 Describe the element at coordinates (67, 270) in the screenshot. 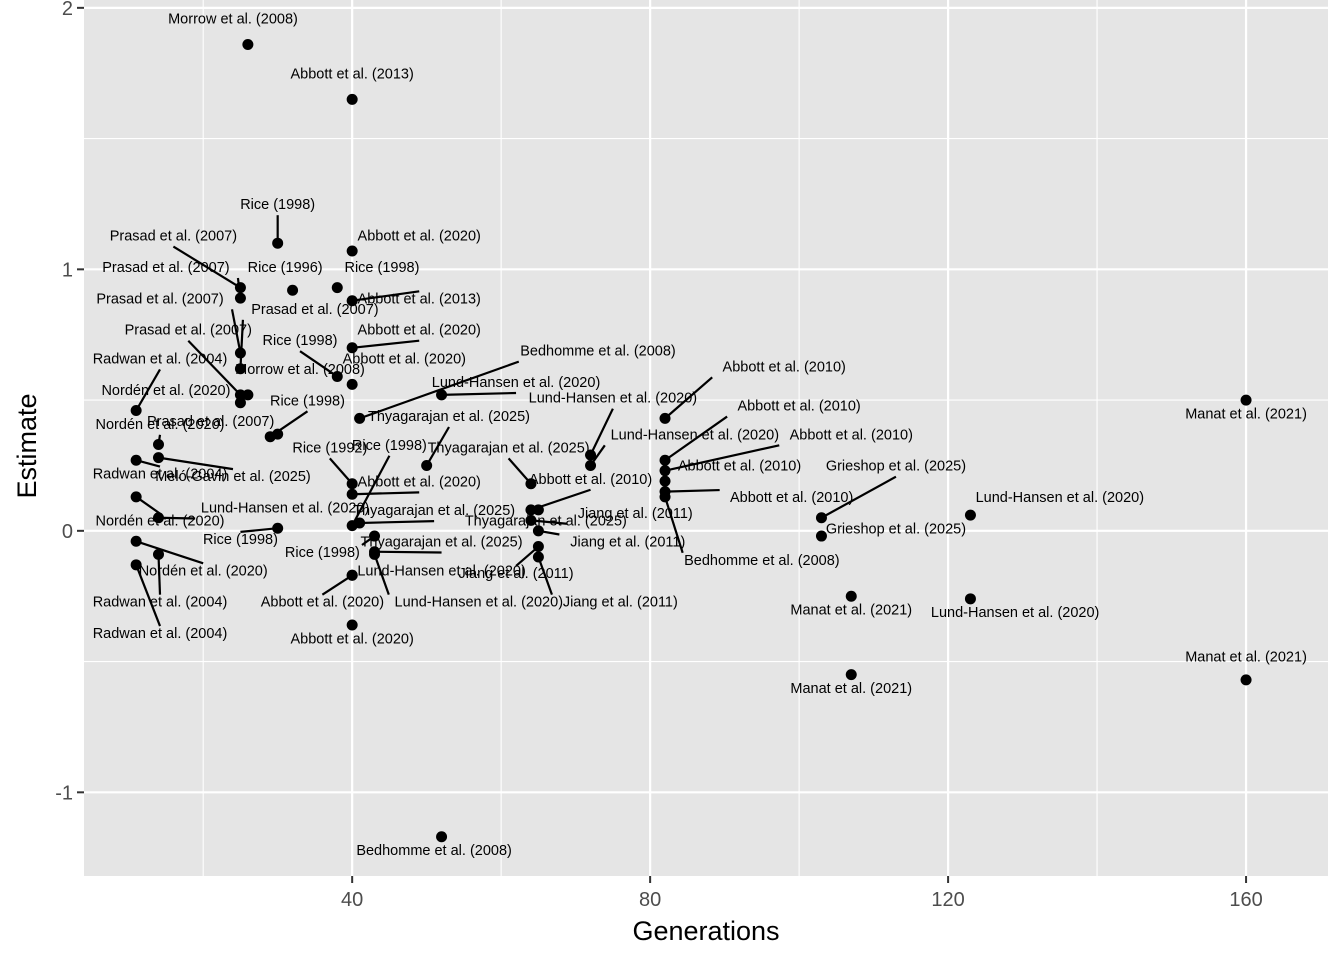

I see `y-tick-label: 1` at that location.